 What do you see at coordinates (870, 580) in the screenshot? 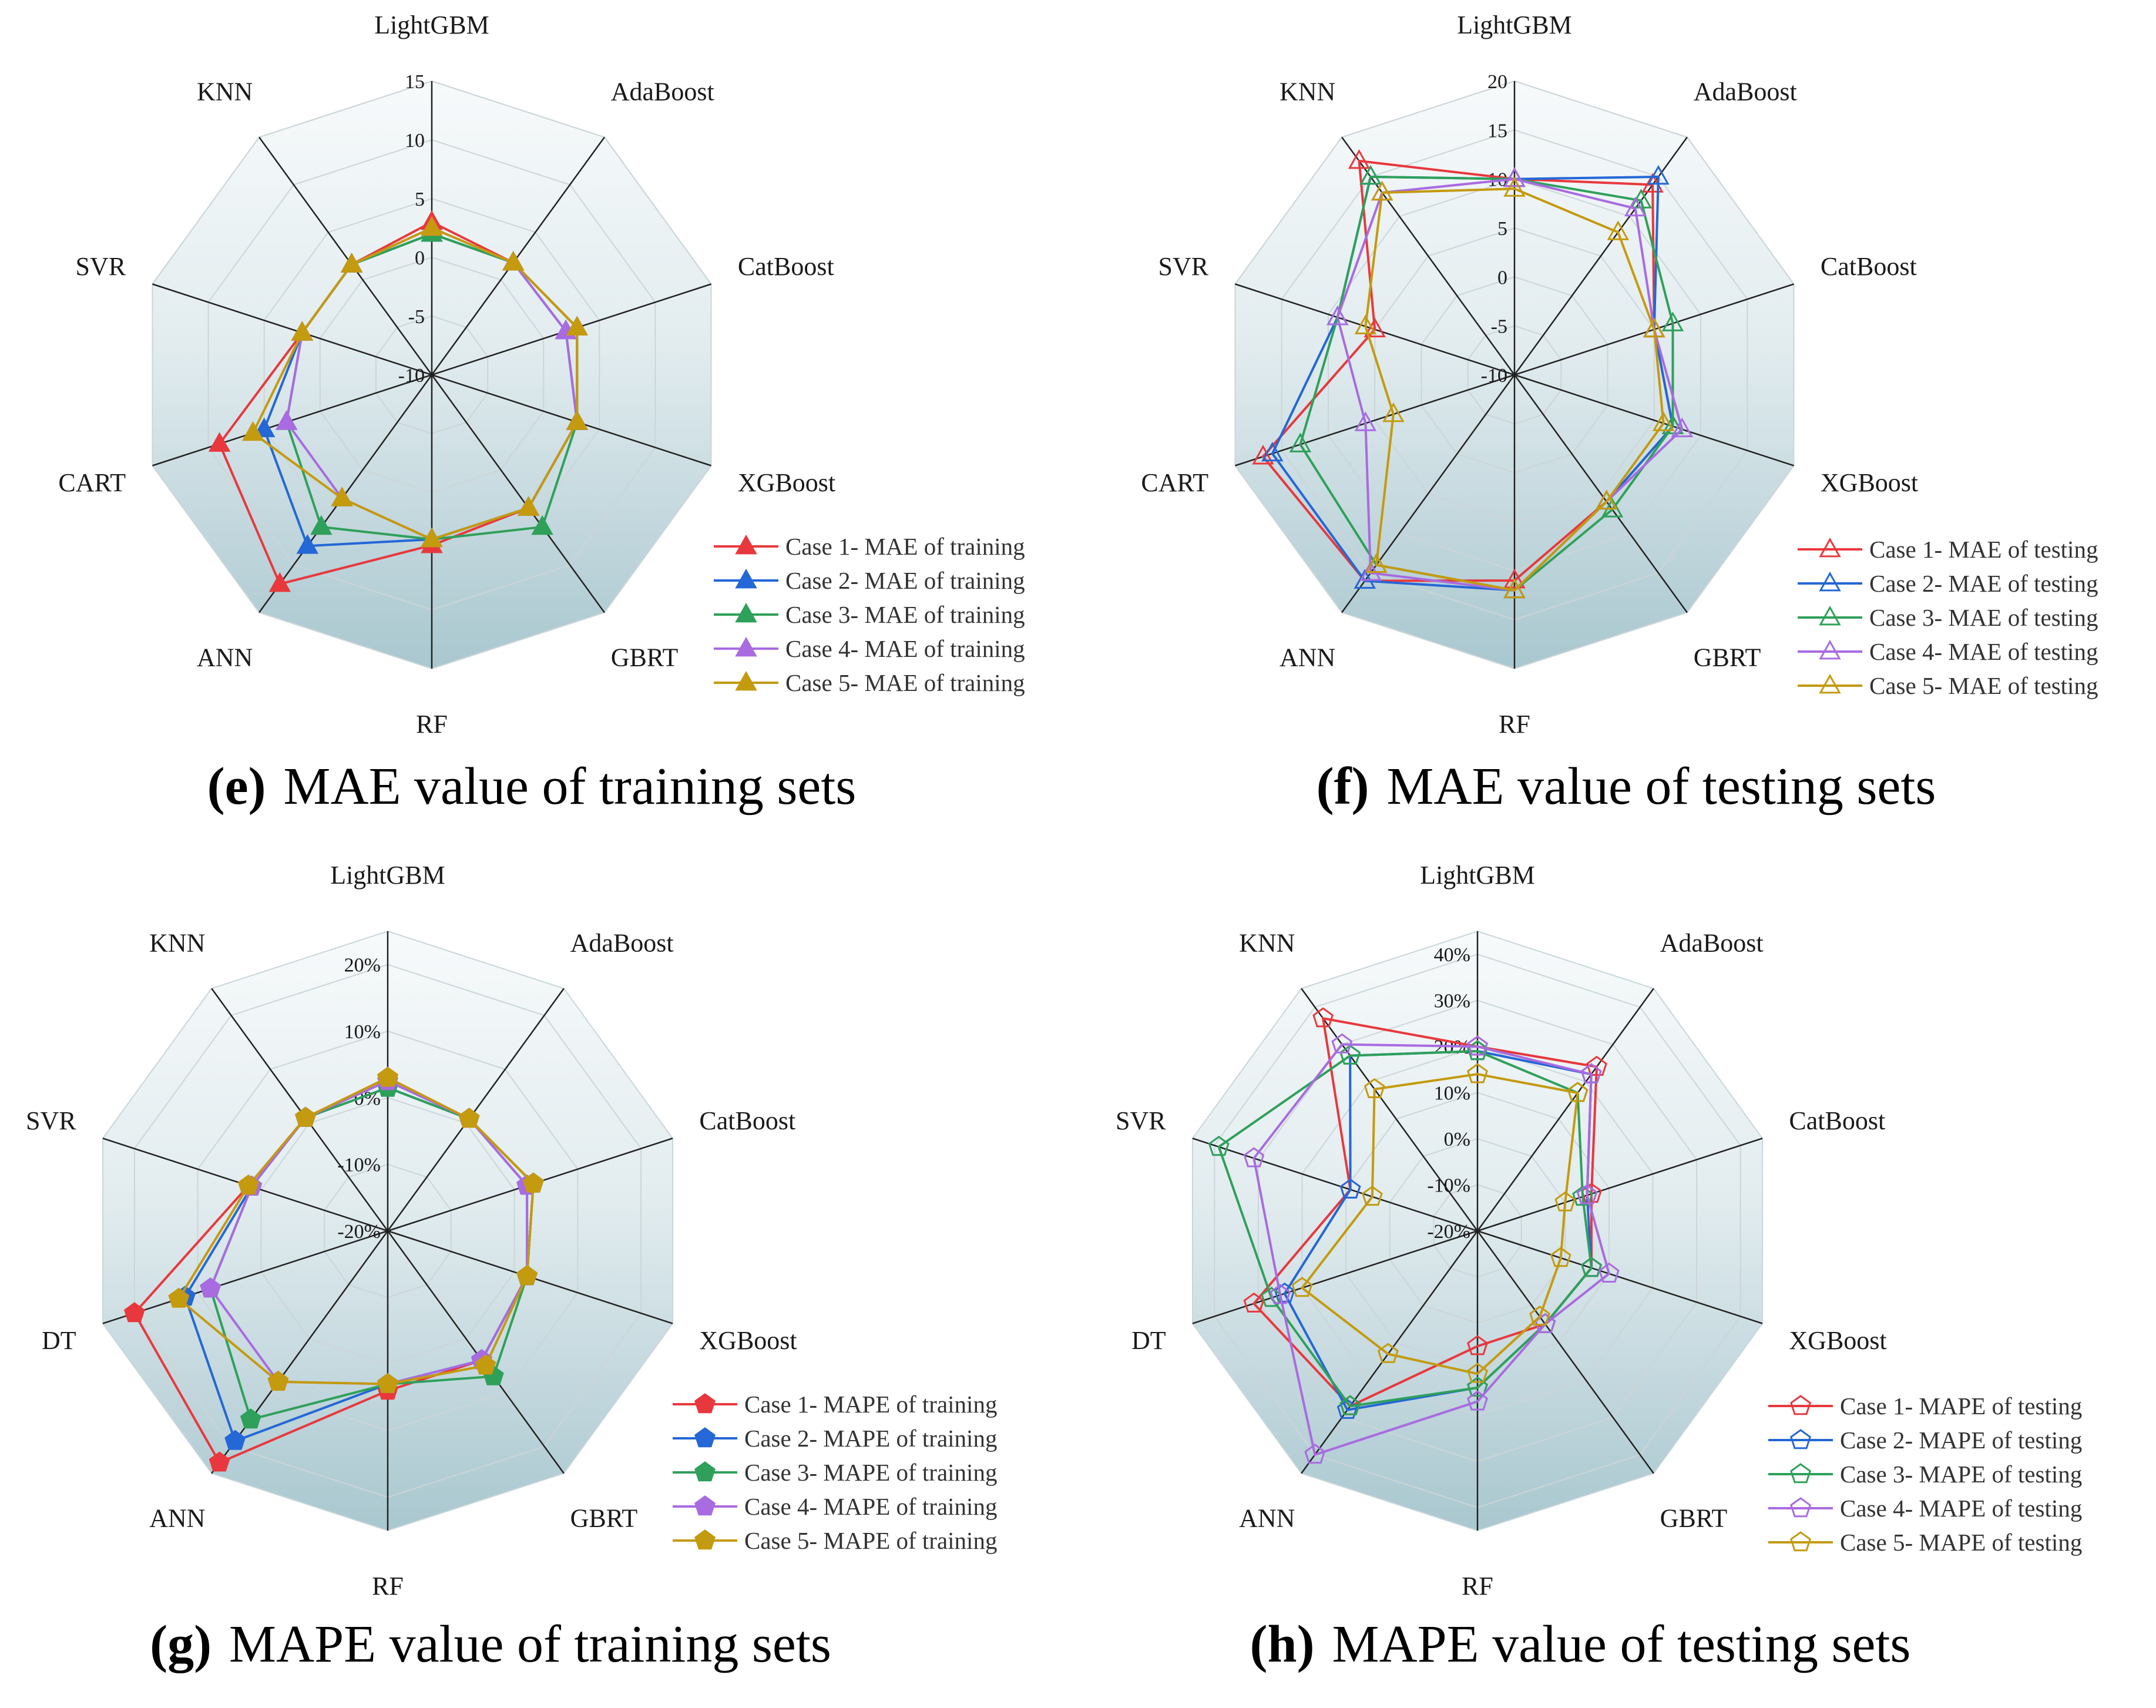
I see `legend-entry-case-2: Case 2- MAE of training` at bounding box center [870, 580].